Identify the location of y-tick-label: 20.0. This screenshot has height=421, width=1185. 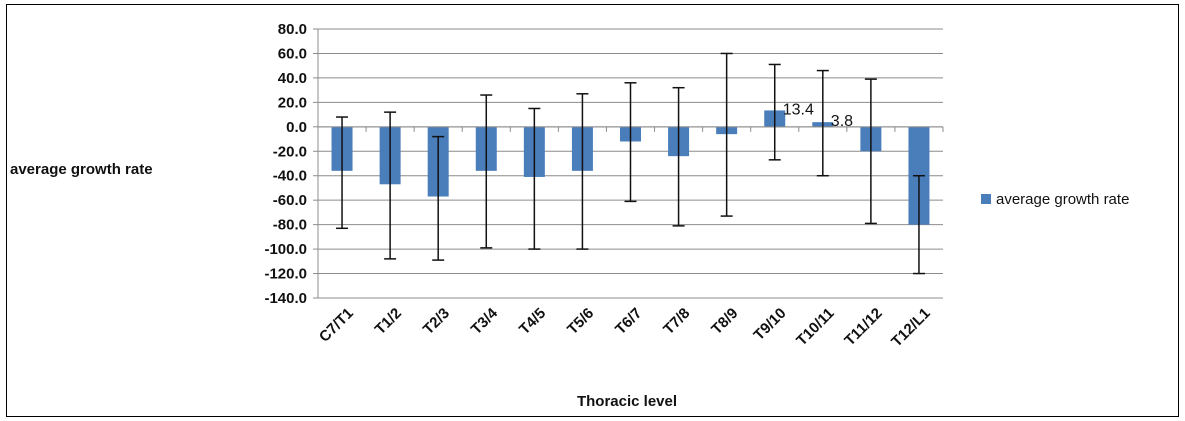
(292, 102).